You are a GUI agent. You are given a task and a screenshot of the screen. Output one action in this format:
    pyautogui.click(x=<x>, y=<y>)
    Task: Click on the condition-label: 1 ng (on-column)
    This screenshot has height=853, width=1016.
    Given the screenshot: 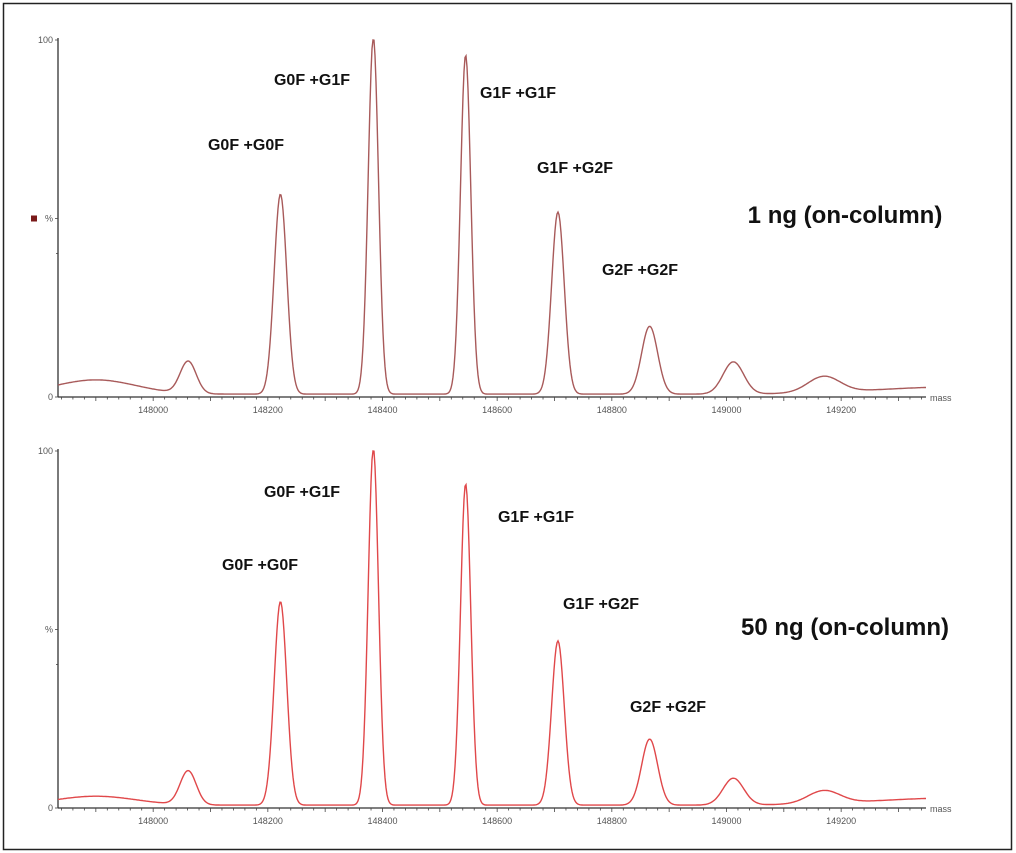 What is the action you would take?
    pyautogui.click(x=845, y=215)
    